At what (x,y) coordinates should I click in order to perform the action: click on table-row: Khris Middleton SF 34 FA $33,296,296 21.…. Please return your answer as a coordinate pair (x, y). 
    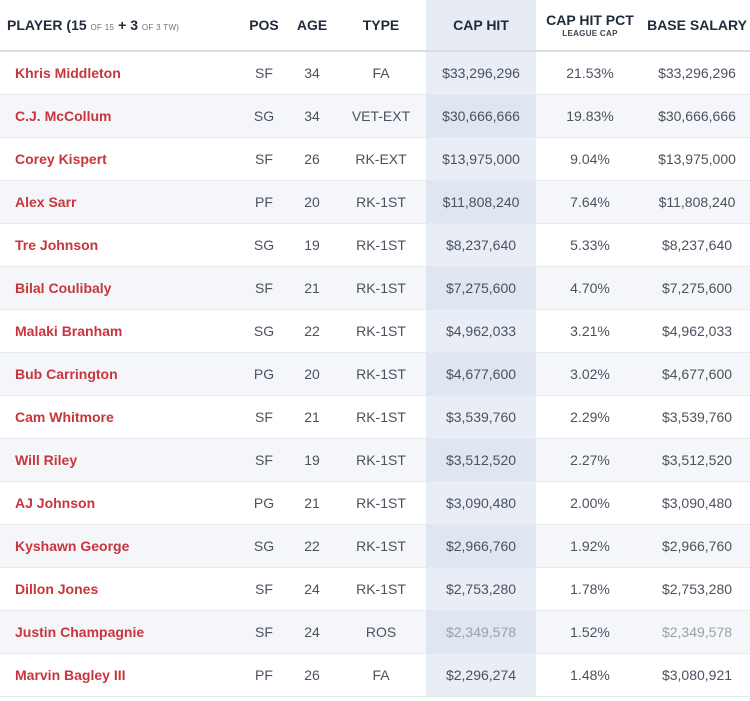
    Looking at the image, I should click on (375, 73).